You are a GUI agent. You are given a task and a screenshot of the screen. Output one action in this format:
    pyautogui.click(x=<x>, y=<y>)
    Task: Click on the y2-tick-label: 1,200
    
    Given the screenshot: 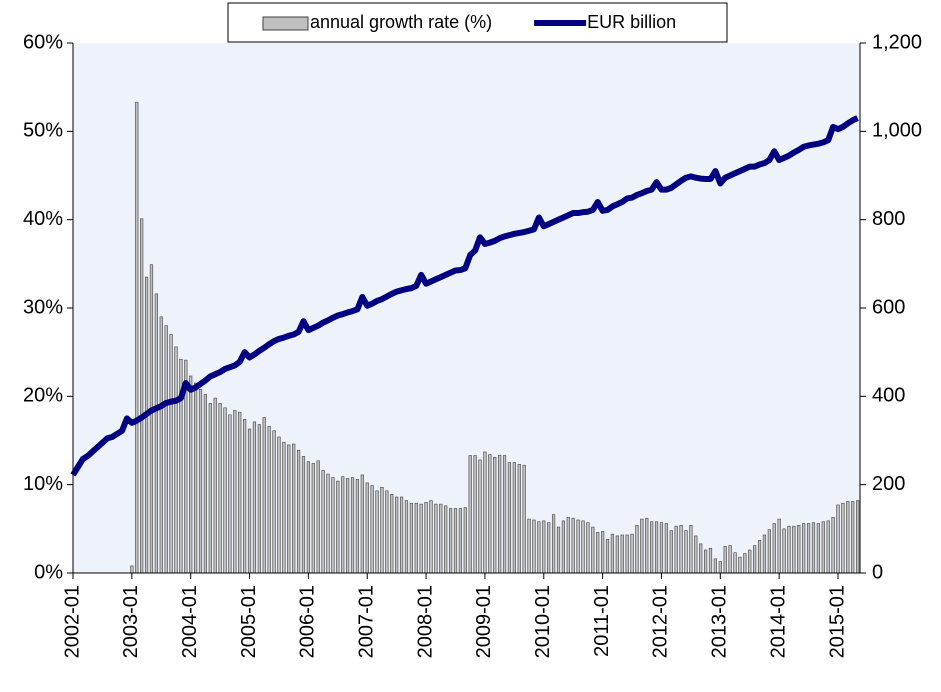 What is the action you would take?
    pyautogui.click(x=897, y=42)
    